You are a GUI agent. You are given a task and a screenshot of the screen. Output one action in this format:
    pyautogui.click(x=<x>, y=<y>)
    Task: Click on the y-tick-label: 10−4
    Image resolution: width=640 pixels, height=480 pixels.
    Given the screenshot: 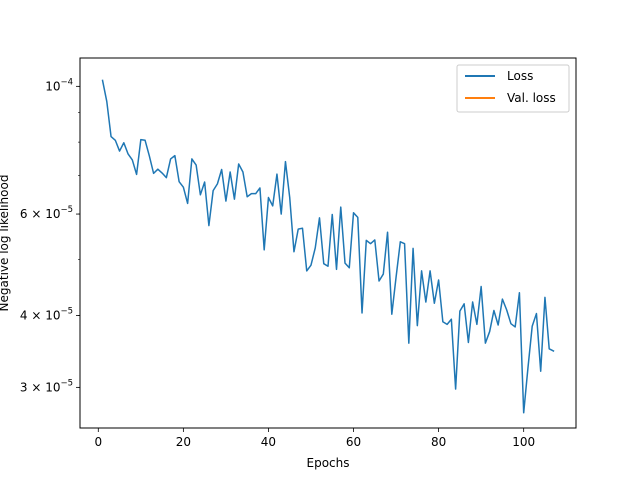 What is the action you would take?
    pyautogui.click(x=59, y=85)
    